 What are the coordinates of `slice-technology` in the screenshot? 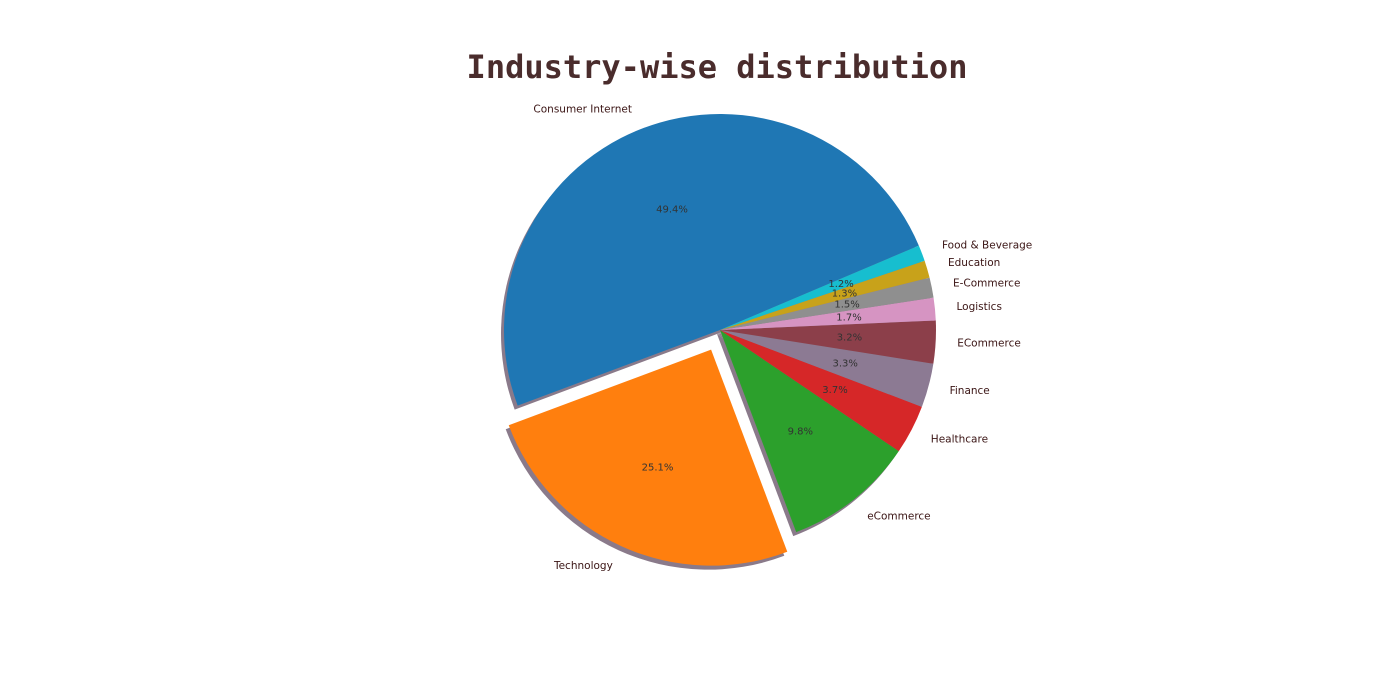 It's located at (648, 457).